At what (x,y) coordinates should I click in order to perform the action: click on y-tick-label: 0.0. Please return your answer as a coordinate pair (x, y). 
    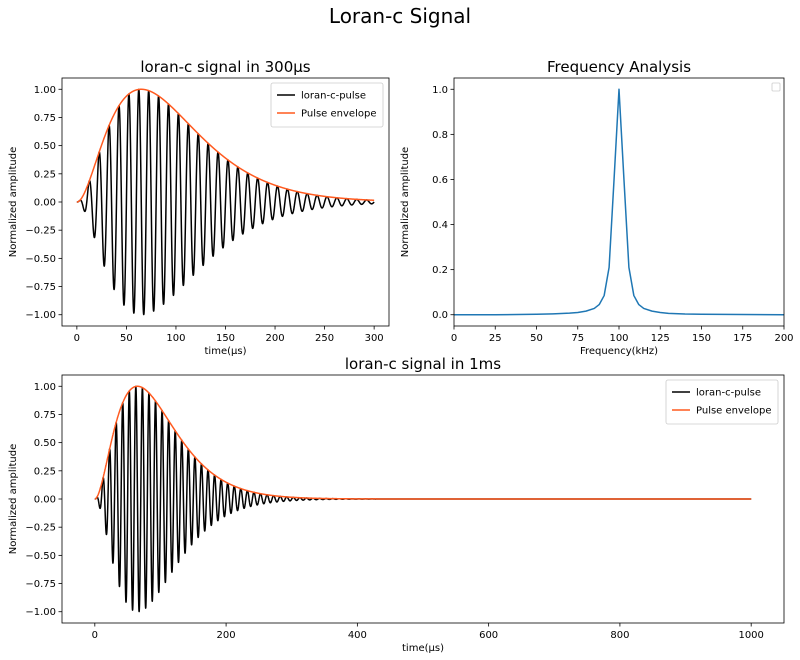
    Looking at the image, I should click on (440, 315).